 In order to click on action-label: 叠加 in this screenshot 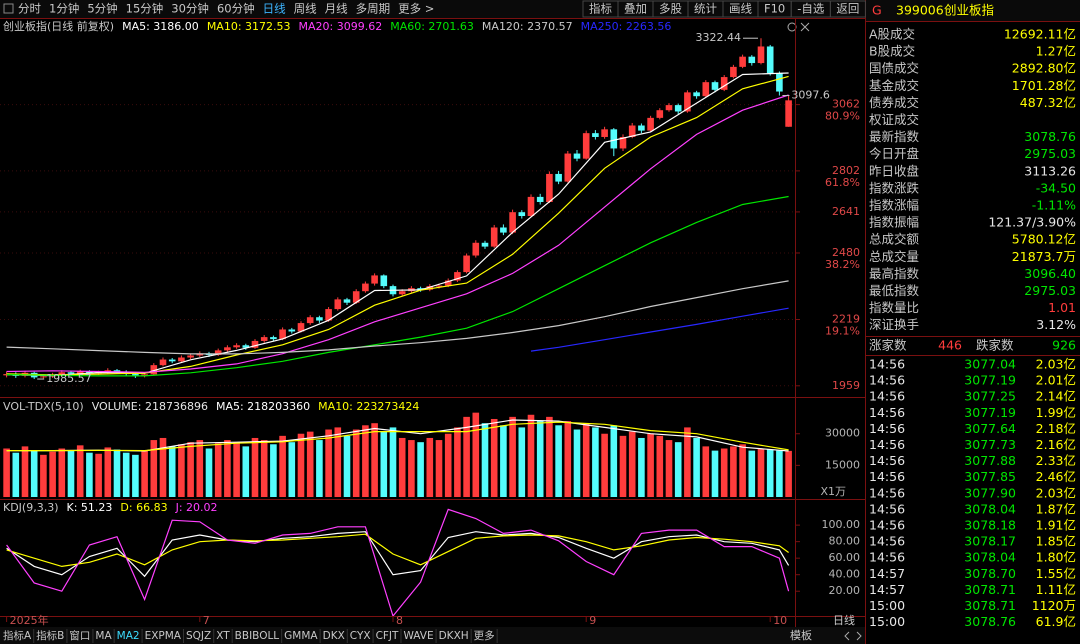, I will do `click(635, 9)`.